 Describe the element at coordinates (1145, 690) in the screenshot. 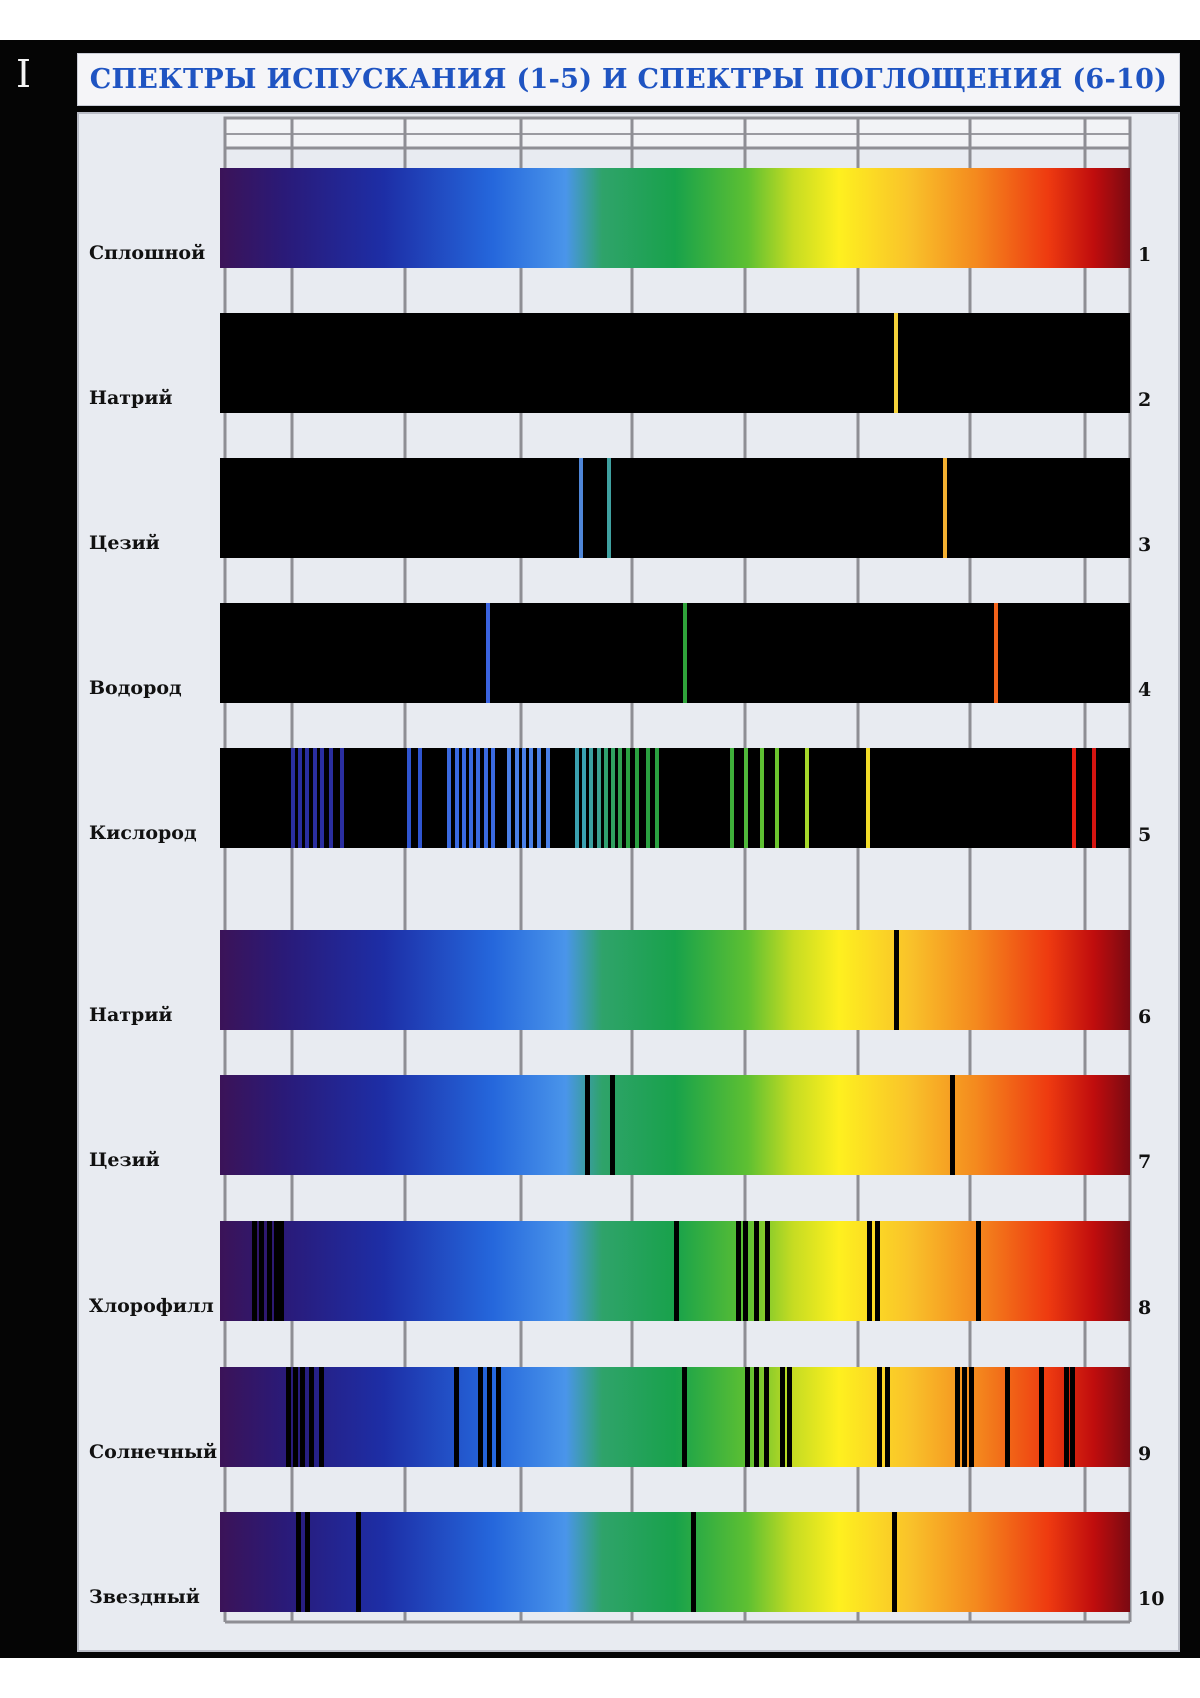

I see `spectrum-number: 4` at that location.